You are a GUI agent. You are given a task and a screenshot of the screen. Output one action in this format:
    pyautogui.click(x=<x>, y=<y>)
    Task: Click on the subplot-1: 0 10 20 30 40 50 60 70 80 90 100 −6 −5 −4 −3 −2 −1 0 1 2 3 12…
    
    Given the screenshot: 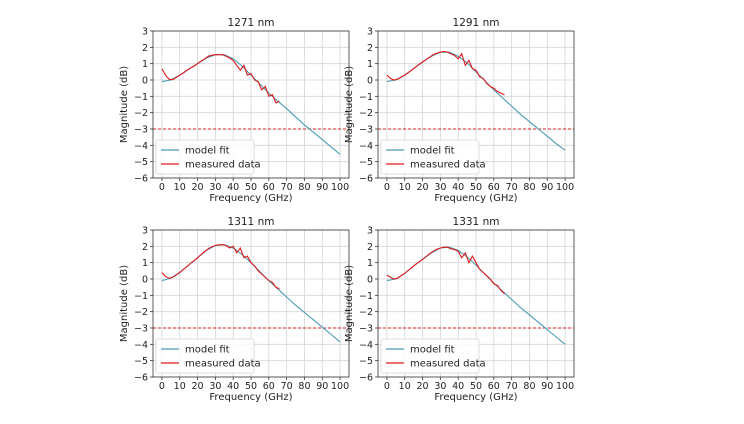 What is the action you would take?
    pyautogui.click(x=459, y=110)
    